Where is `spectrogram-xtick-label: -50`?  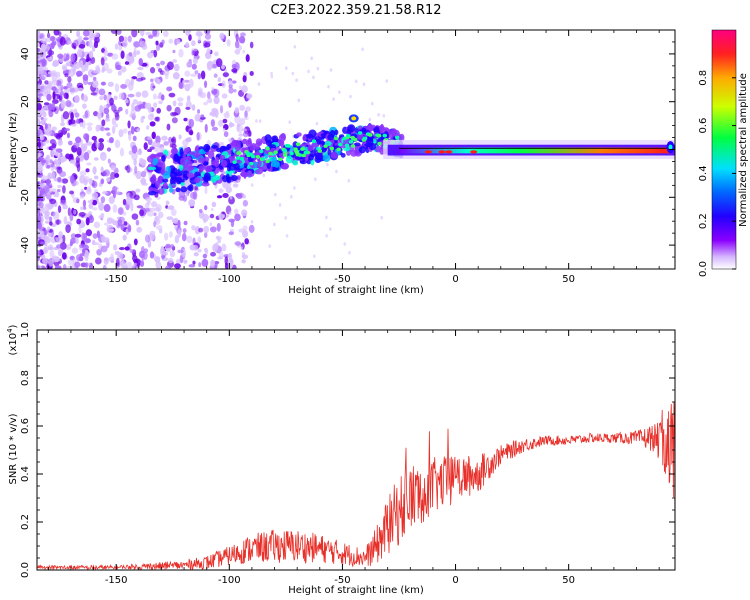
spectrogram-xtick-label: -50 is located at coordinates (342, 279).